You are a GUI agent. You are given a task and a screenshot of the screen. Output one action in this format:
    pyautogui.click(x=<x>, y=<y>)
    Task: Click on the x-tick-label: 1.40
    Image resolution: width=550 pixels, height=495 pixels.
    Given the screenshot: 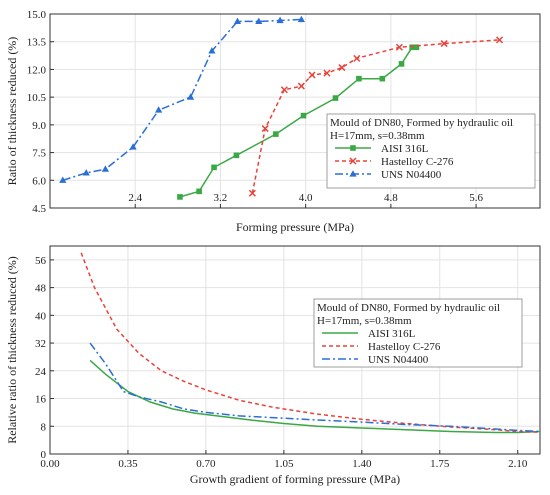 What is the action you would take?
    pyautogui.click(x=362, y=464)
    